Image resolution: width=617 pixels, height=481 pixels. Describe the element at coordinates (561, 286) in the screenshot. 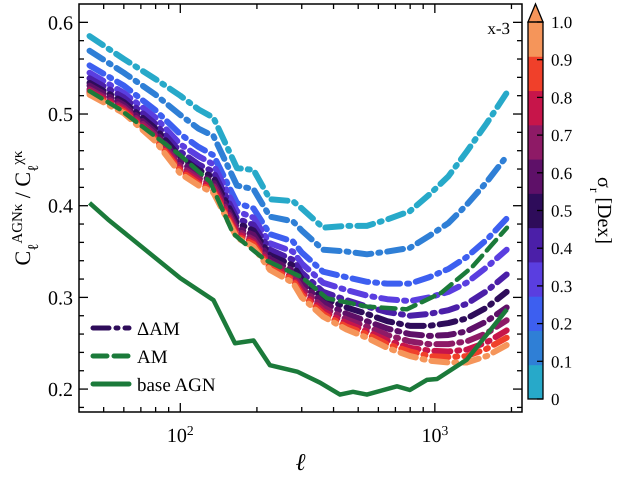

I see `color-bar-label: 0.3` at that location.